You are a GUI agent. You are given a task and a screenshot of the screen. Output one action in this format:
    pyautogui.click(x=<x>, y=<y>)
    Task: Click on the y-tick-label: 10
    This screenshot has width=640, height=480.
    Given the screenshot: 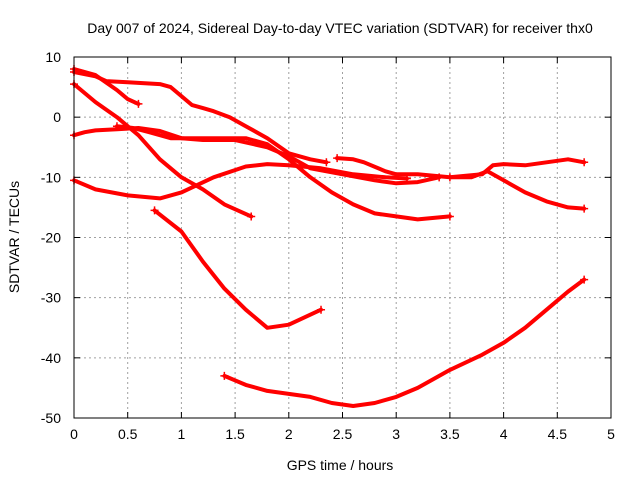 What is the action you would take?
    pyautogui.click(x=53, y=57)
    